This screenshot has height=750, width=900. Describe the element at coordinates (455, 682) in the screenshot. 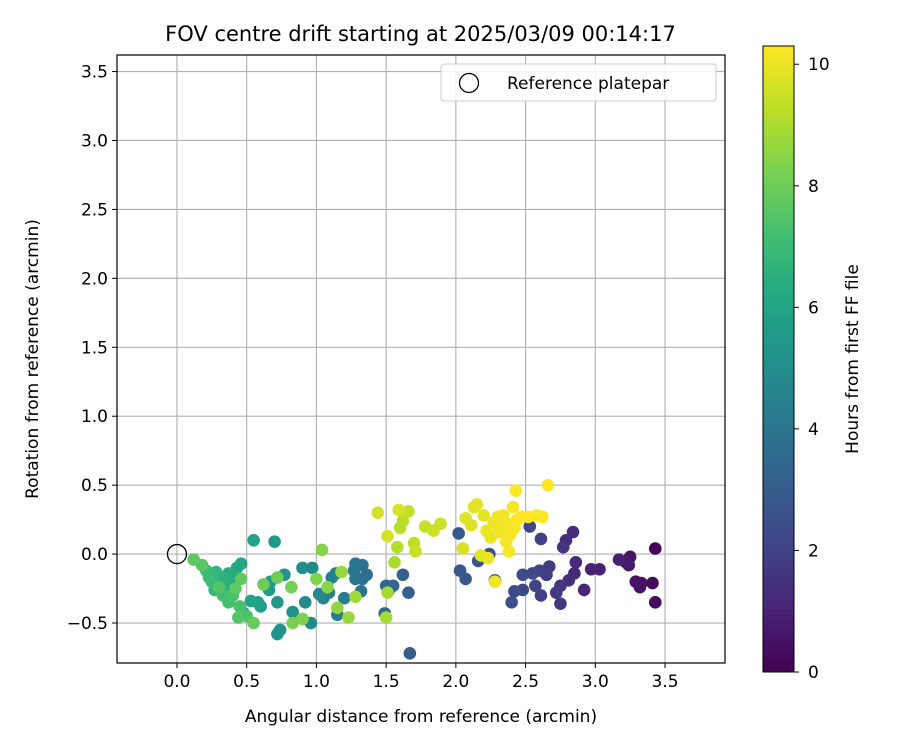

I see `x-tick-label: 2.0` at that location.